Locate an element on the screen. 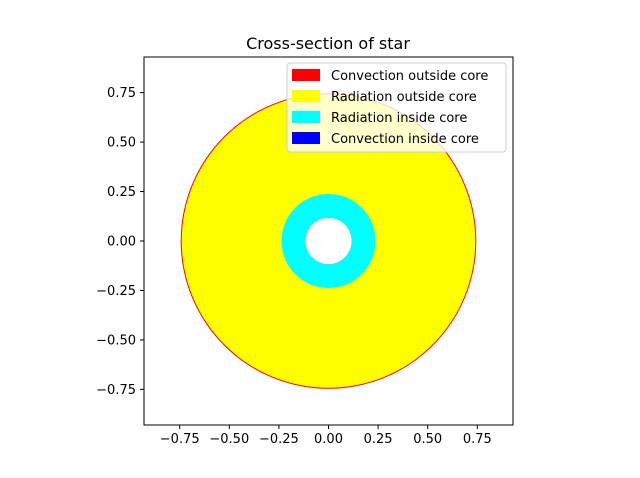  y-tick-label: −0.25 is located at coordinates (116, 291).